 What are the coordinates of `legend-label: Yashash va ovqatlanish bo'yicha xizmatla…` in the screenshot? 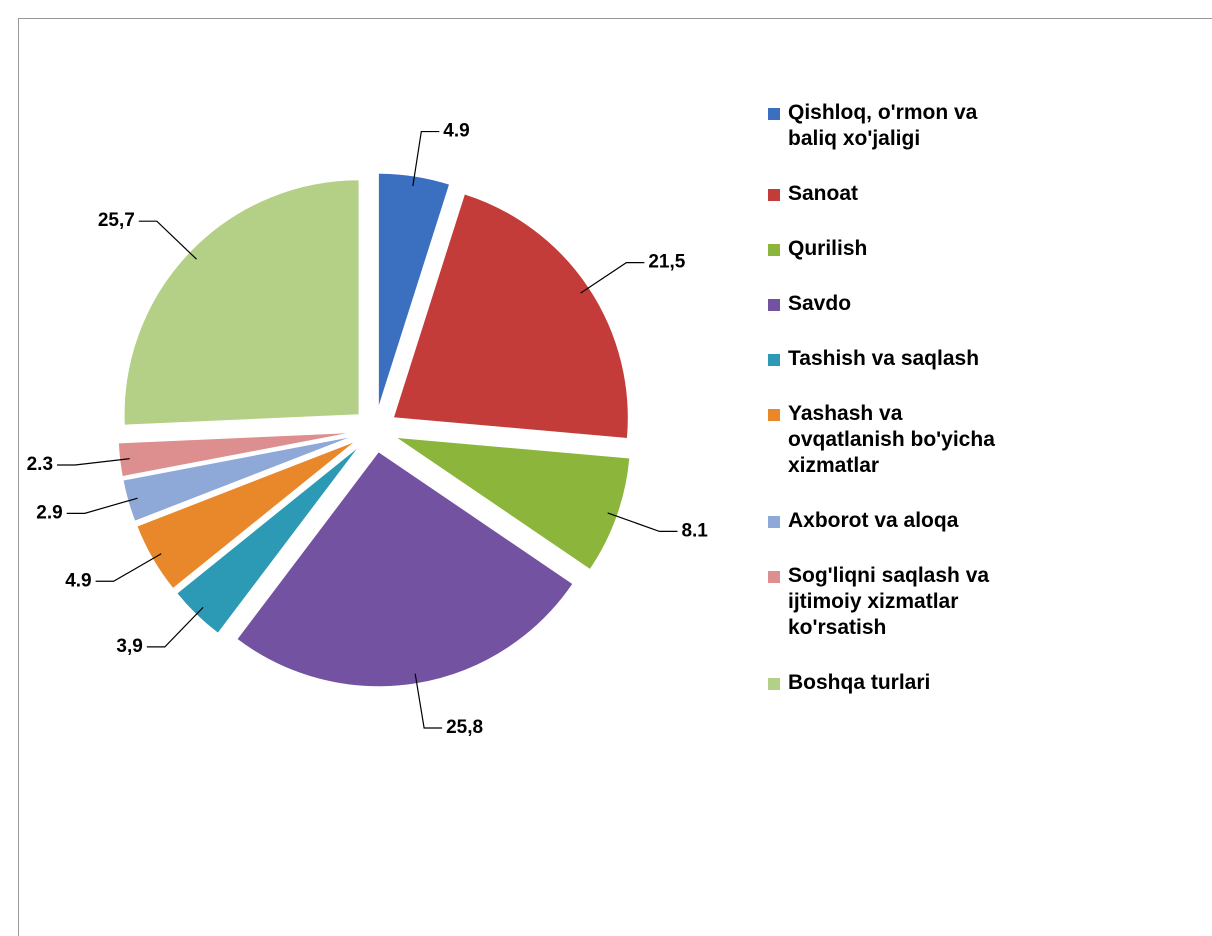 It's located at (891, 439).